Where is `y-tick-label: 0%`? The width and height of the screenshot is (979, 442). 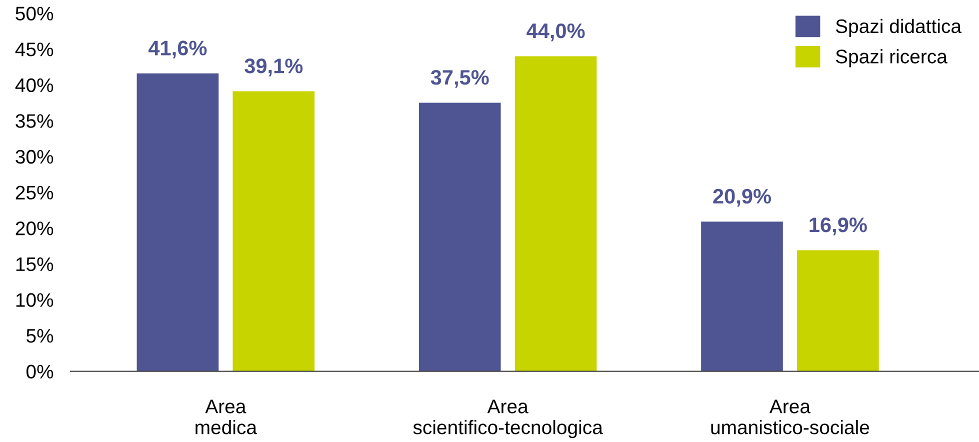 y-tick-label: 0% is located at coordinates (40, 371).